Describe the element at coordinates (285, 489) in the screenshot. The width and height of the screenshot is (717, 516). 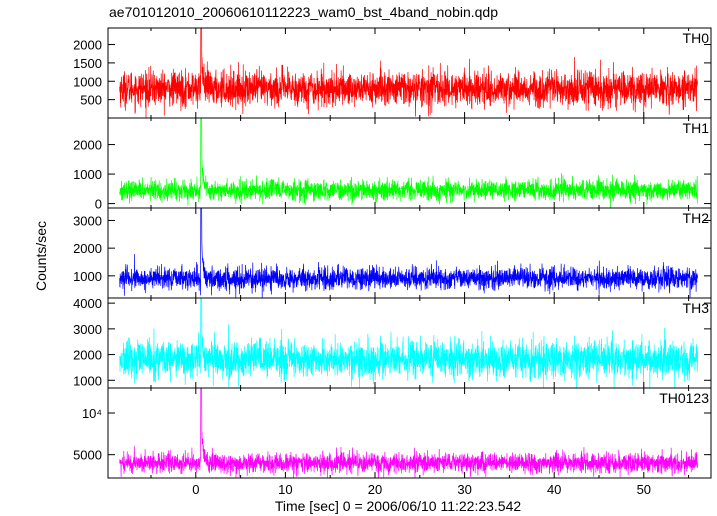
I see `x-tick-label: 10` at that location.